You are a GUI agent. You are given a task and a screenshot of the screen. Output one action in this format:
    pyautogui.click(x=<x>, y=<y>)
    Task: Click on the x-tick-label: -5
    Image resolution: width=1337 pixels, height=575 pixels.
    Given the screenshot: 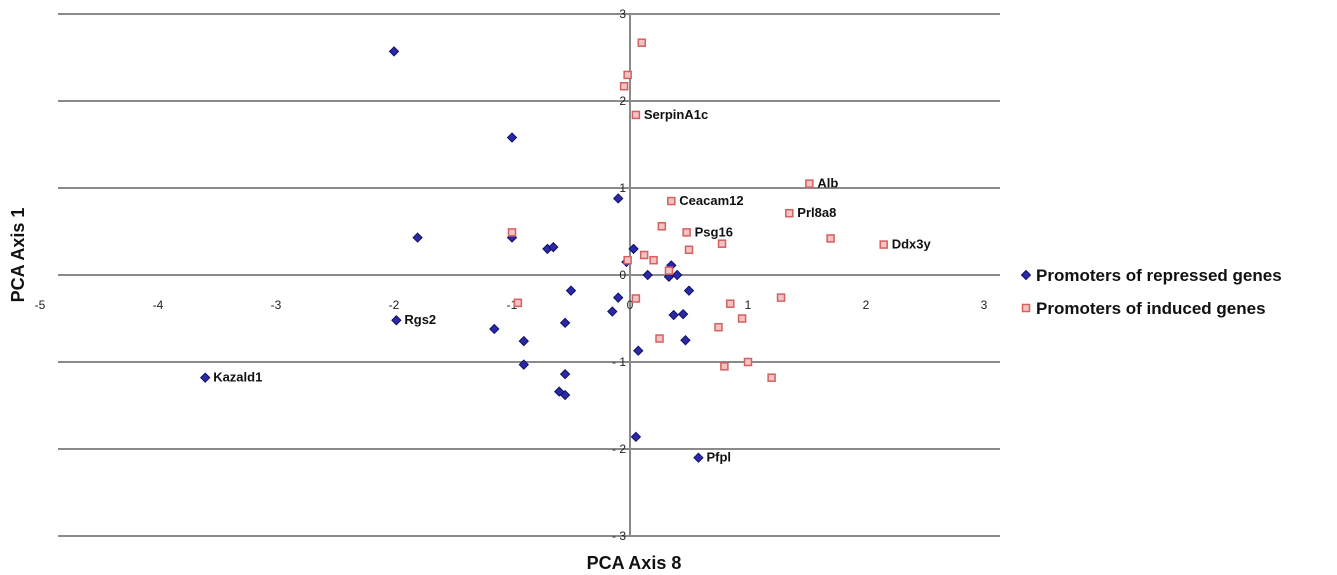 What is the action you would take?
    pyautogui.click(x=40, y=305)
    